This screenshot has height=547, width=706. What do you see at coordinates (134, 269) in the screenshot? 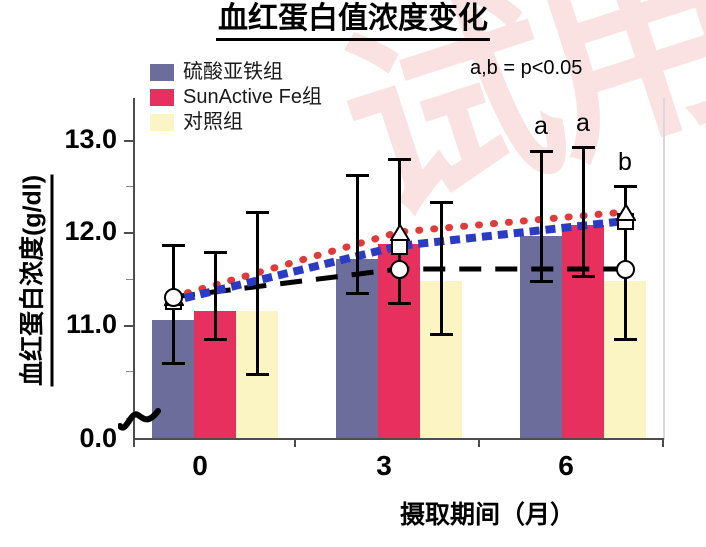
I see `y-axis-line` at bounding box center [134, 269].